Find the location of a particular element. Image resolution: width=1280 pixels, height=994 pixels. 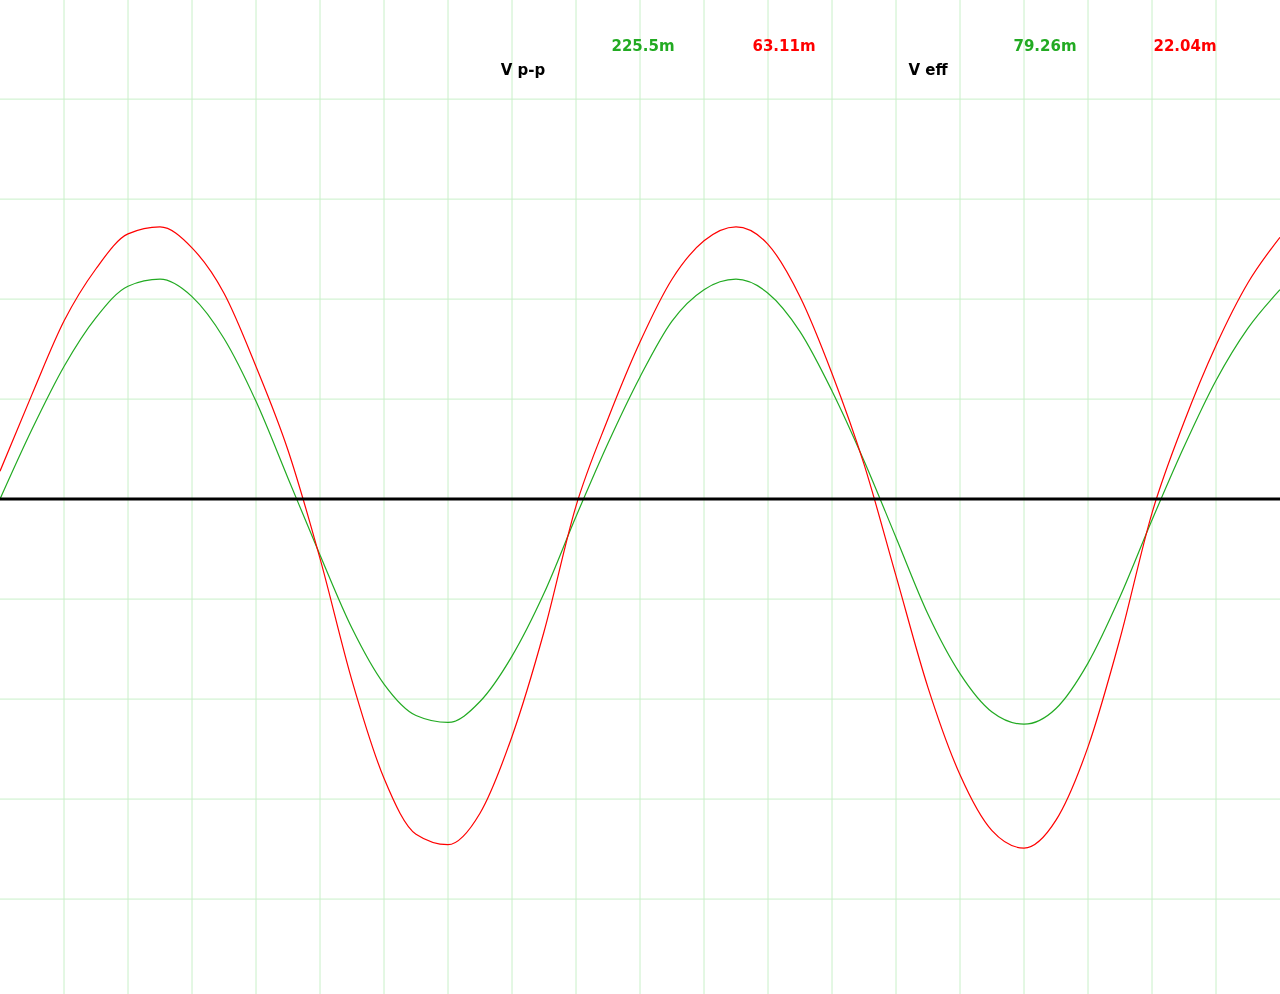

text: V p-p is located at coordinates (523, 70).